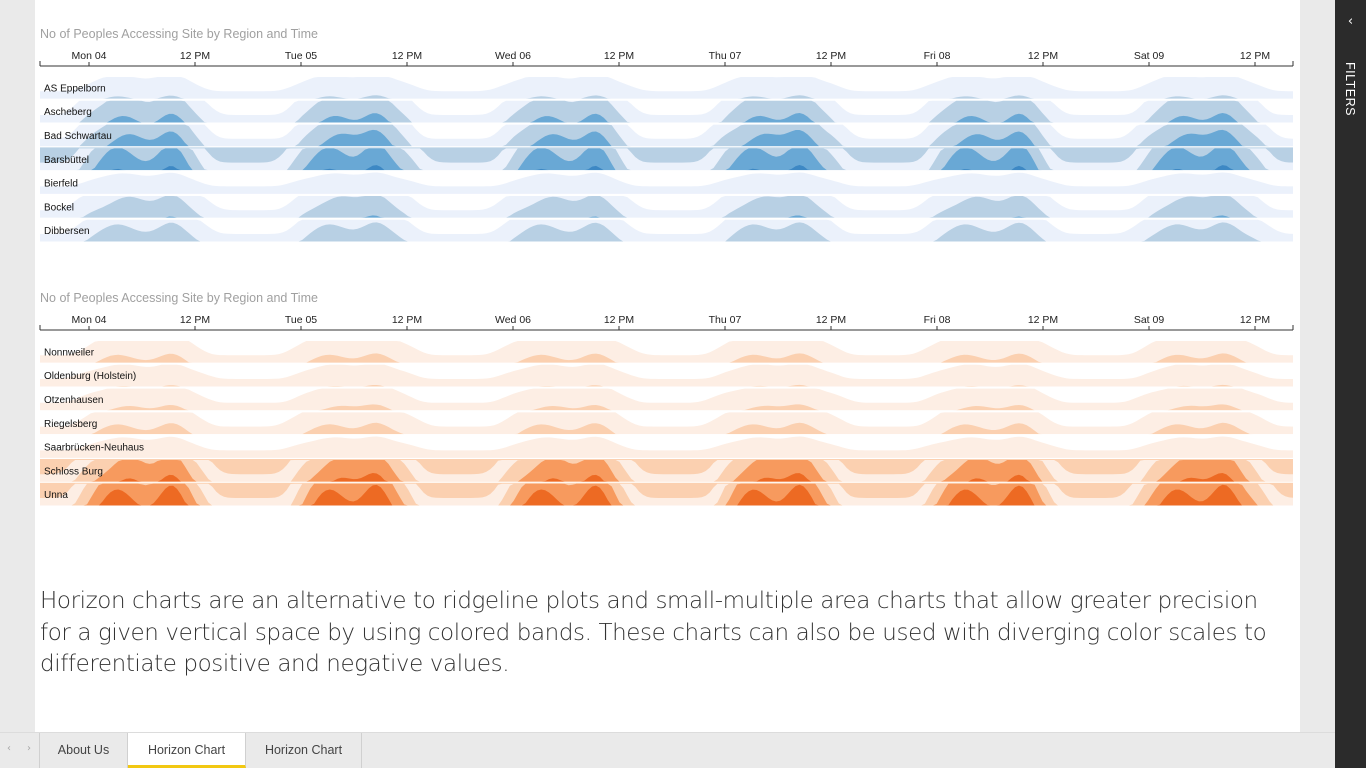 Image resolution: width=1366 pixels, height=768 pixels. I want to click on filters-pane: ‹ FILTERS, so click(1350, 384).